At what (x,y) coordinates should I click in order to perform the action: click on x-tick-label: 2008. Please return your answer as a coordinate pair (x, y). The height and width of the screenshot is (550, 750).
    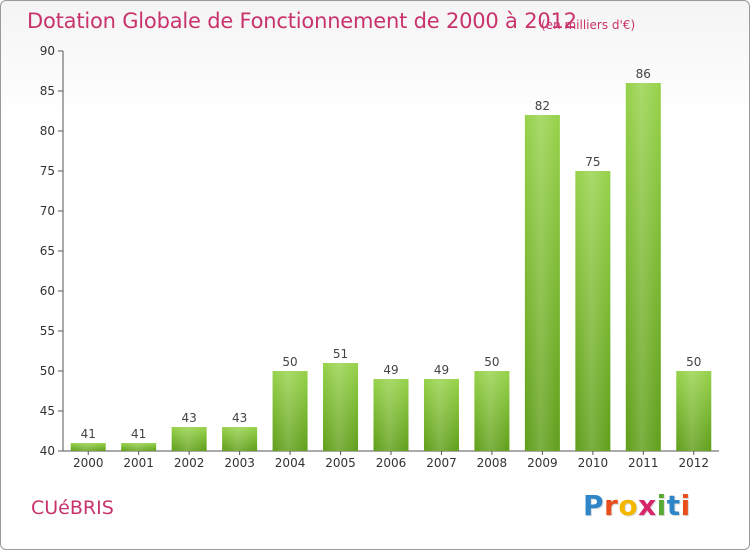
    Looking at the image, I should click on (492, 463).